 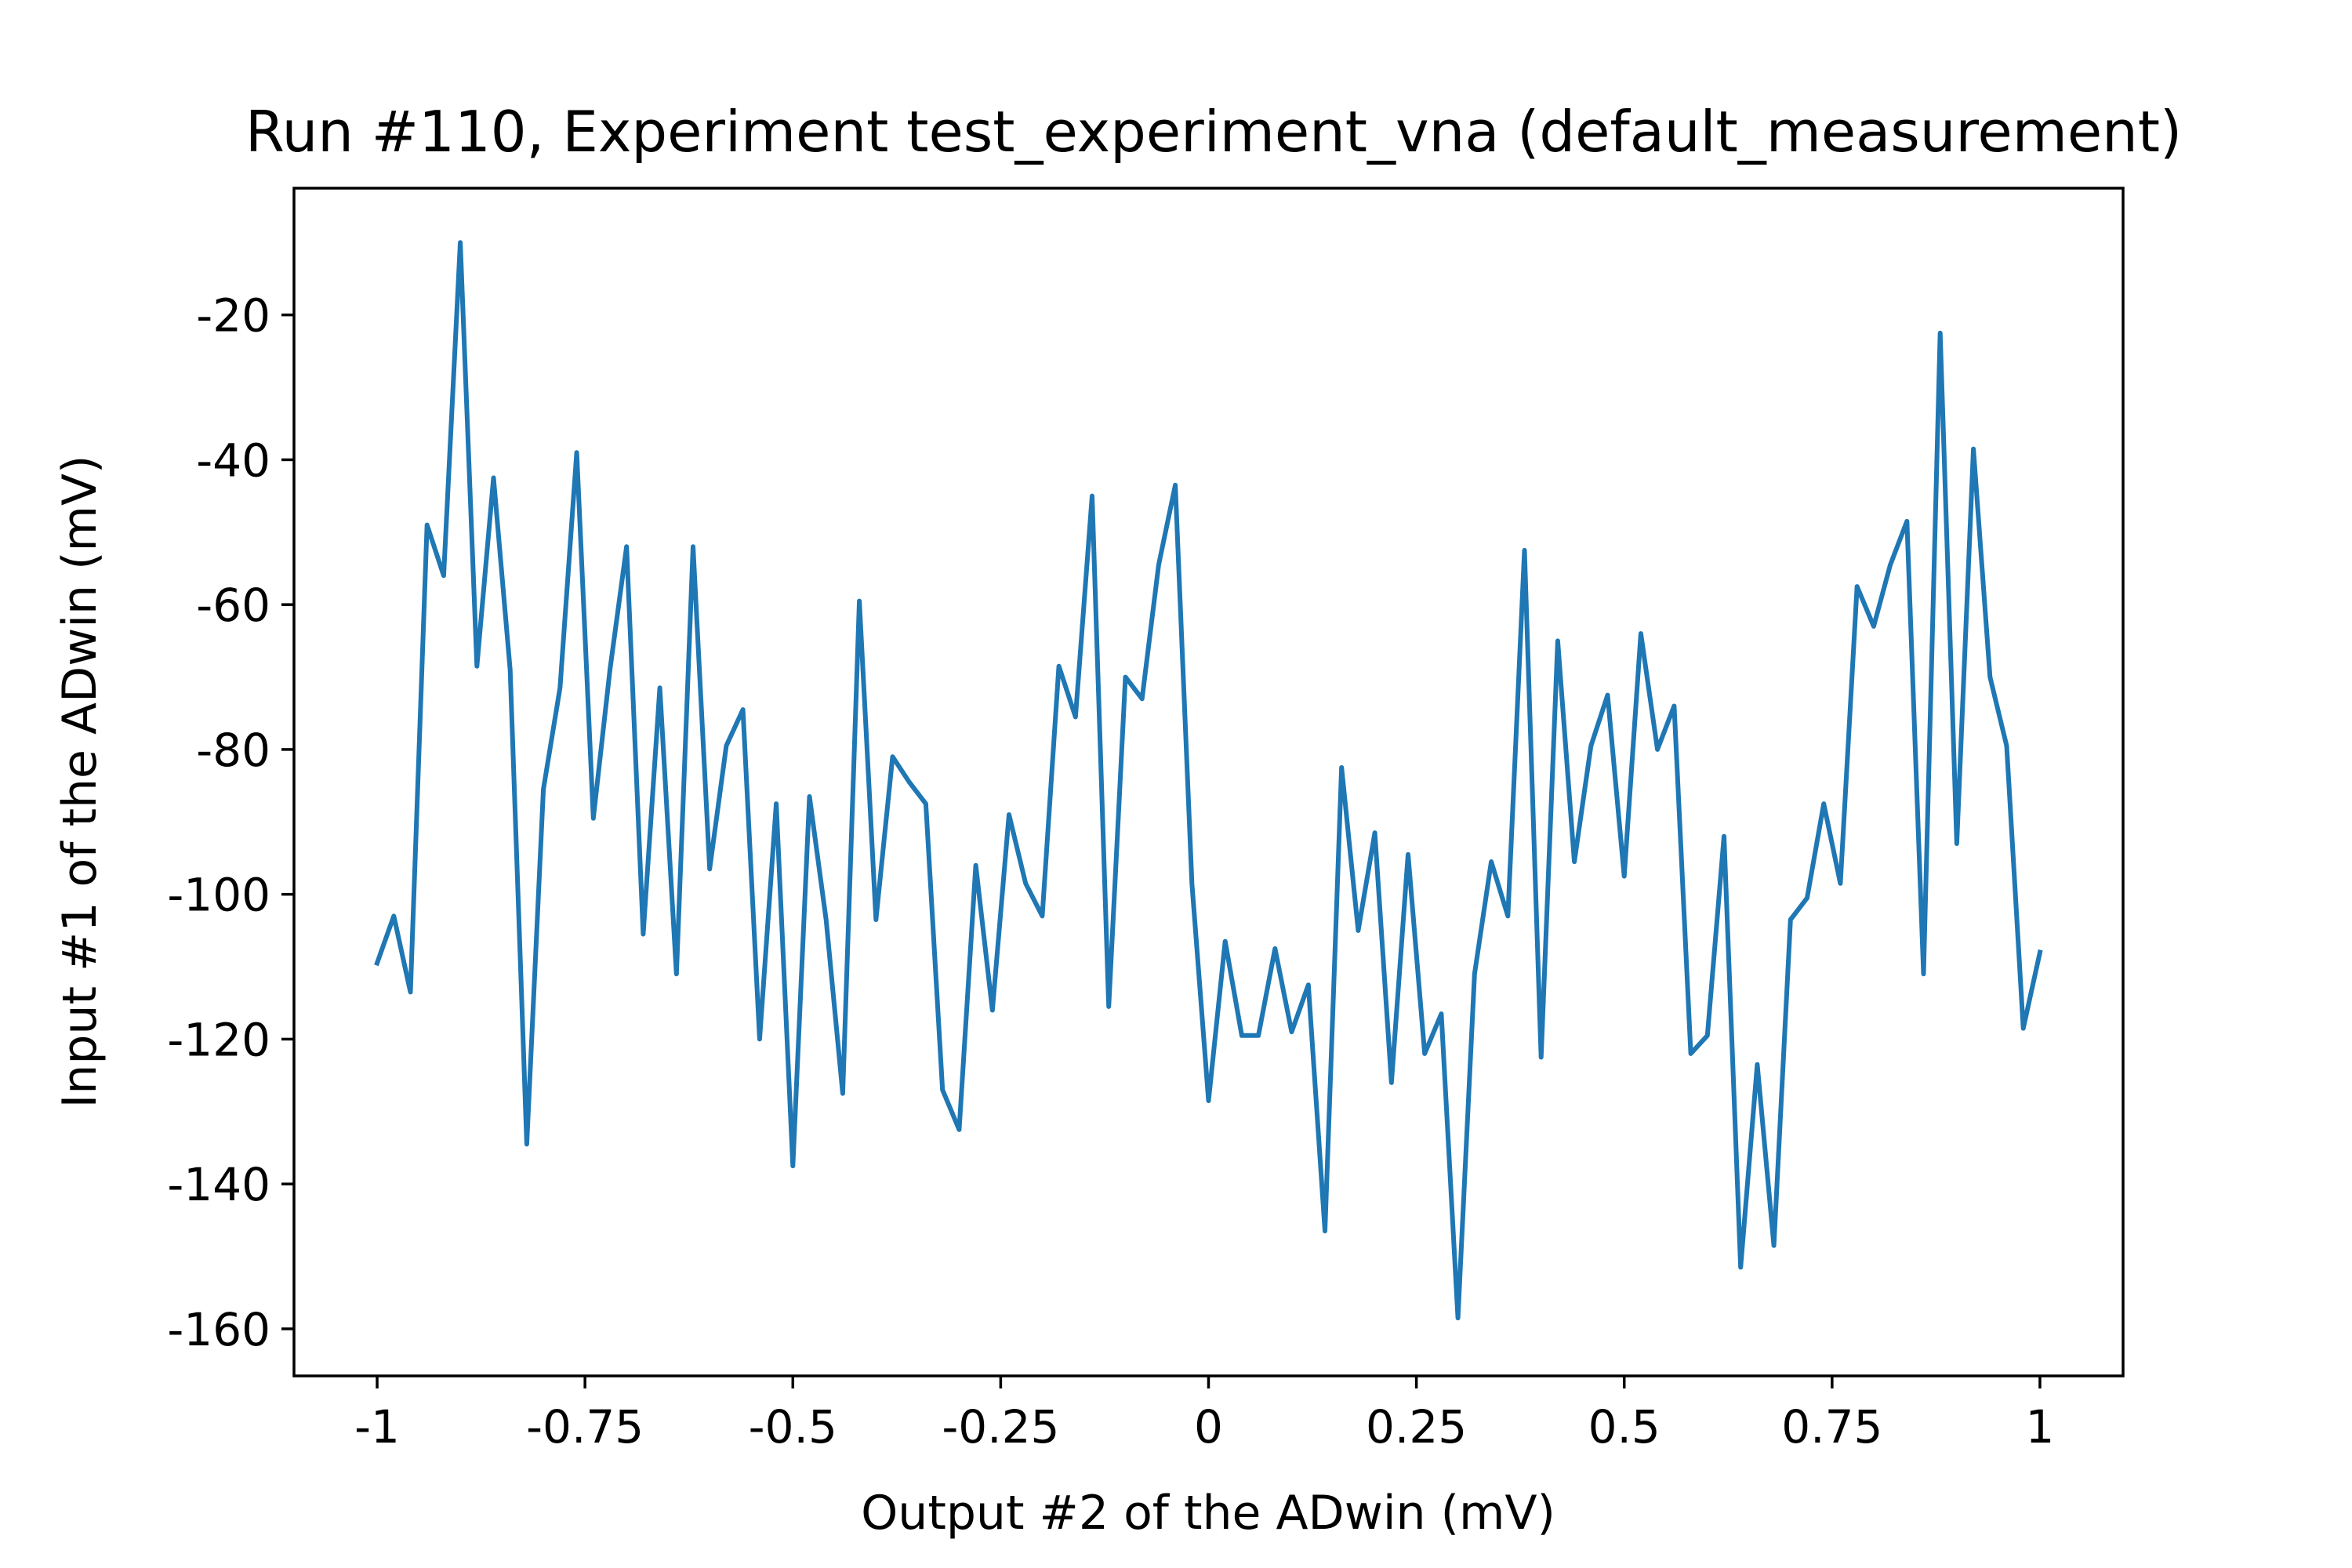 What do you see at coordinates (1624, 1427) in the screenshot?
I see `x-tick-label: 0.5` at bounding box center [1624, 1427].